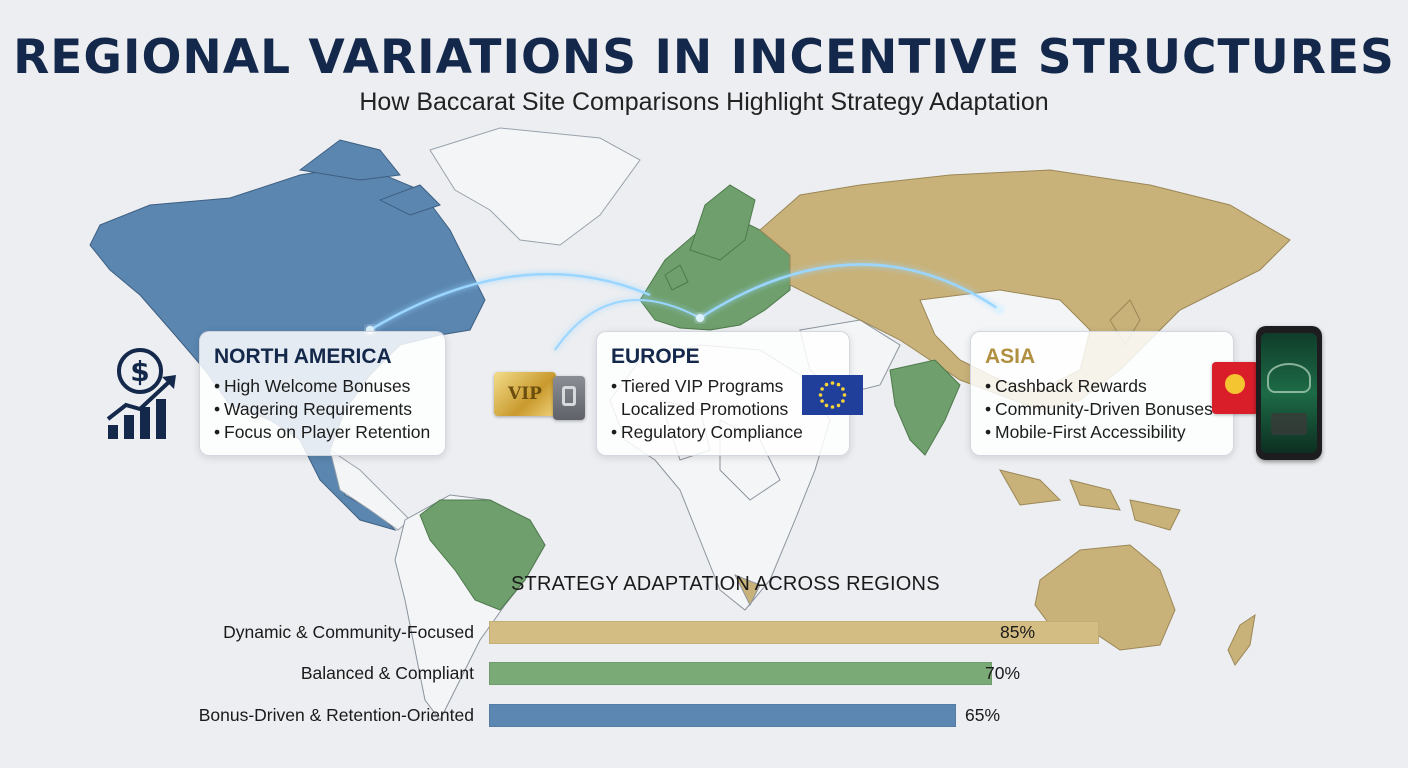 The height and width of the screenshot is (768, 1408). Describe the element at coordinates (722, 222) in the screenshot. I see `scandinavia-shape` at that location.